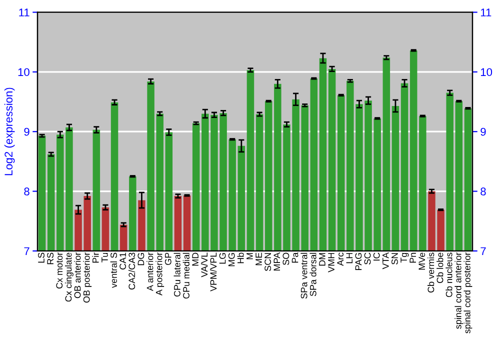 This screenshot has height=350, width=500. I want to click on x-tick-label: SPa dorsal, so click(313, 274).